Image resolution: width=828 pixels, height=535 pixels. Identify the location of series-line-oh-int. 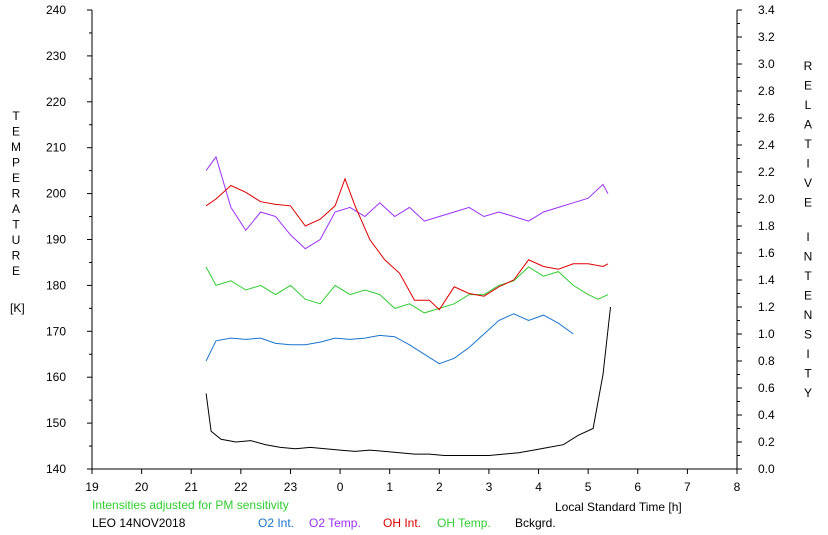
(407, 244).